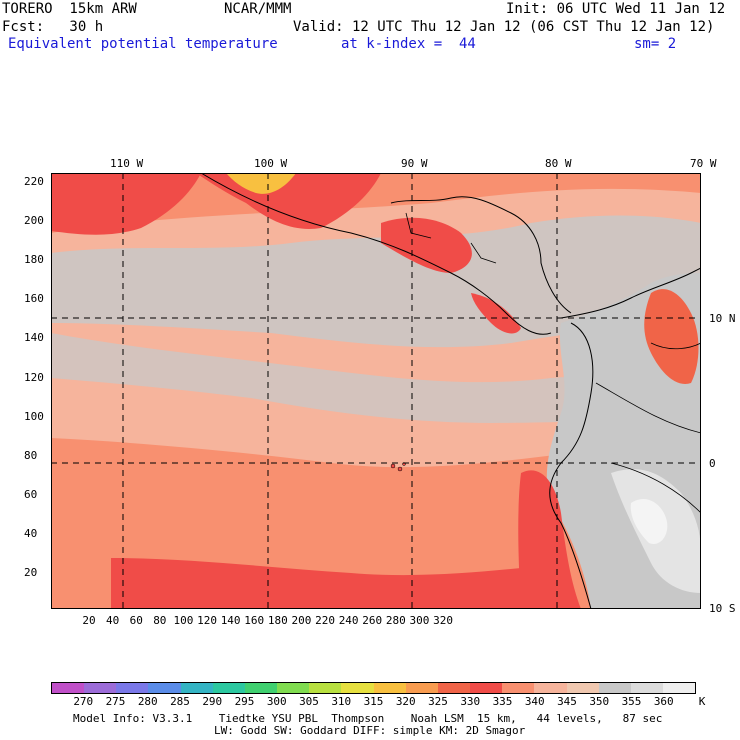 This screenshot has height=740, width=740. Describe the element at coordinates (207, 620) in the screenshot. I see `x-tick-label: 120` at that location.